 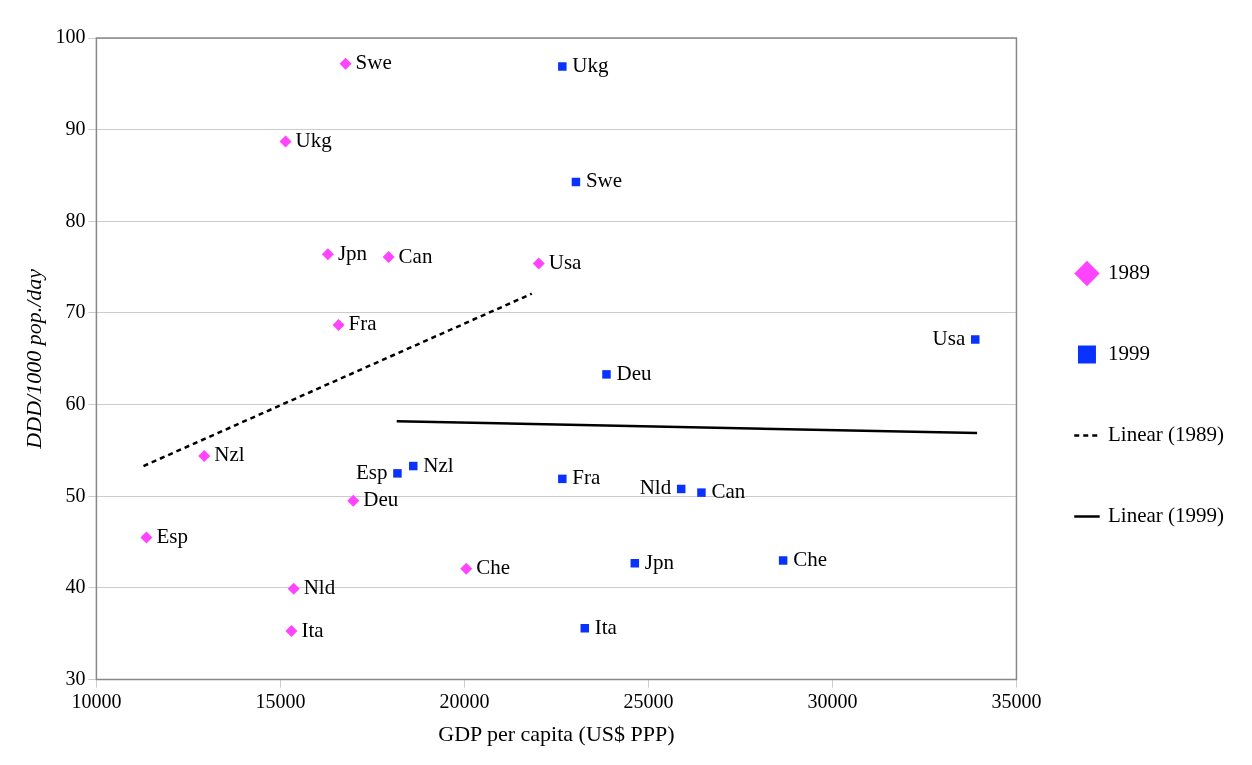 I want to click on y-tick-label: 70, so click(x=75, y=311).